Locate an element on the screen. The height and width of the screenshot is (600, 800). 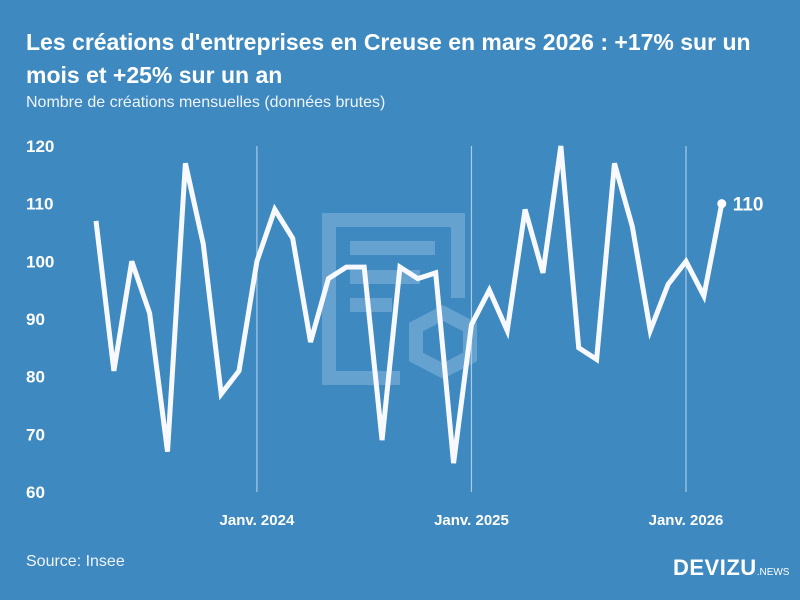
y-tick-label: 90 is located at coordinates (35, 319).